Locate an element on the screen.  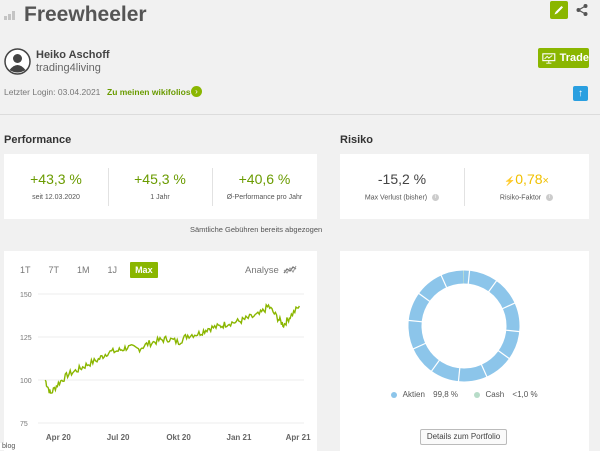
legend-aktien-label: Aktien is located at coordinates (413, 394).